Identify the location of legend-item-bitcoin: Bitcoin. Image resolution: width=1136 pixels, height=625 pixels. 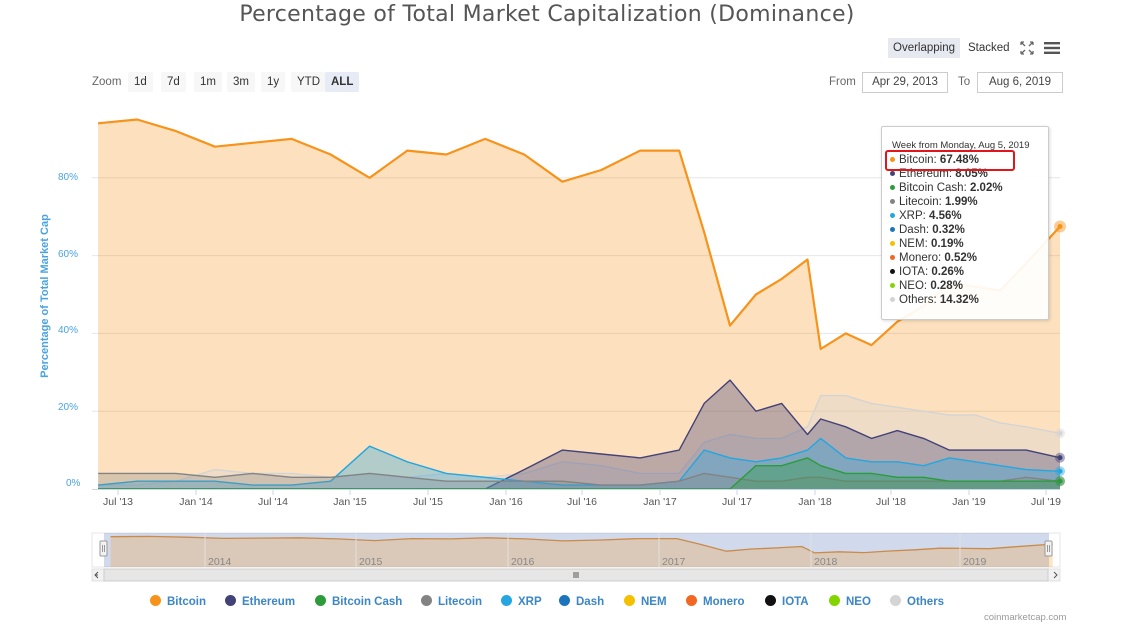
(178, 602).